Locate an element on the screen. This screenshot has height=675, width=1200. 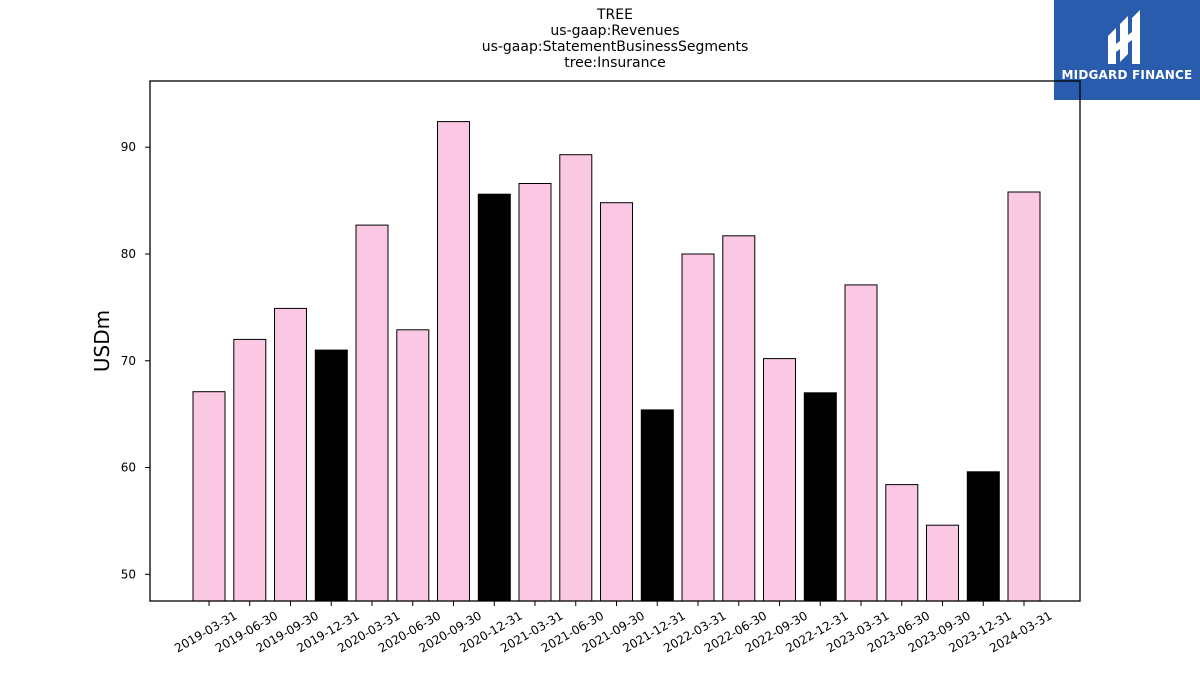
y-tick-label: 70 is located at coordinates (128, 361).